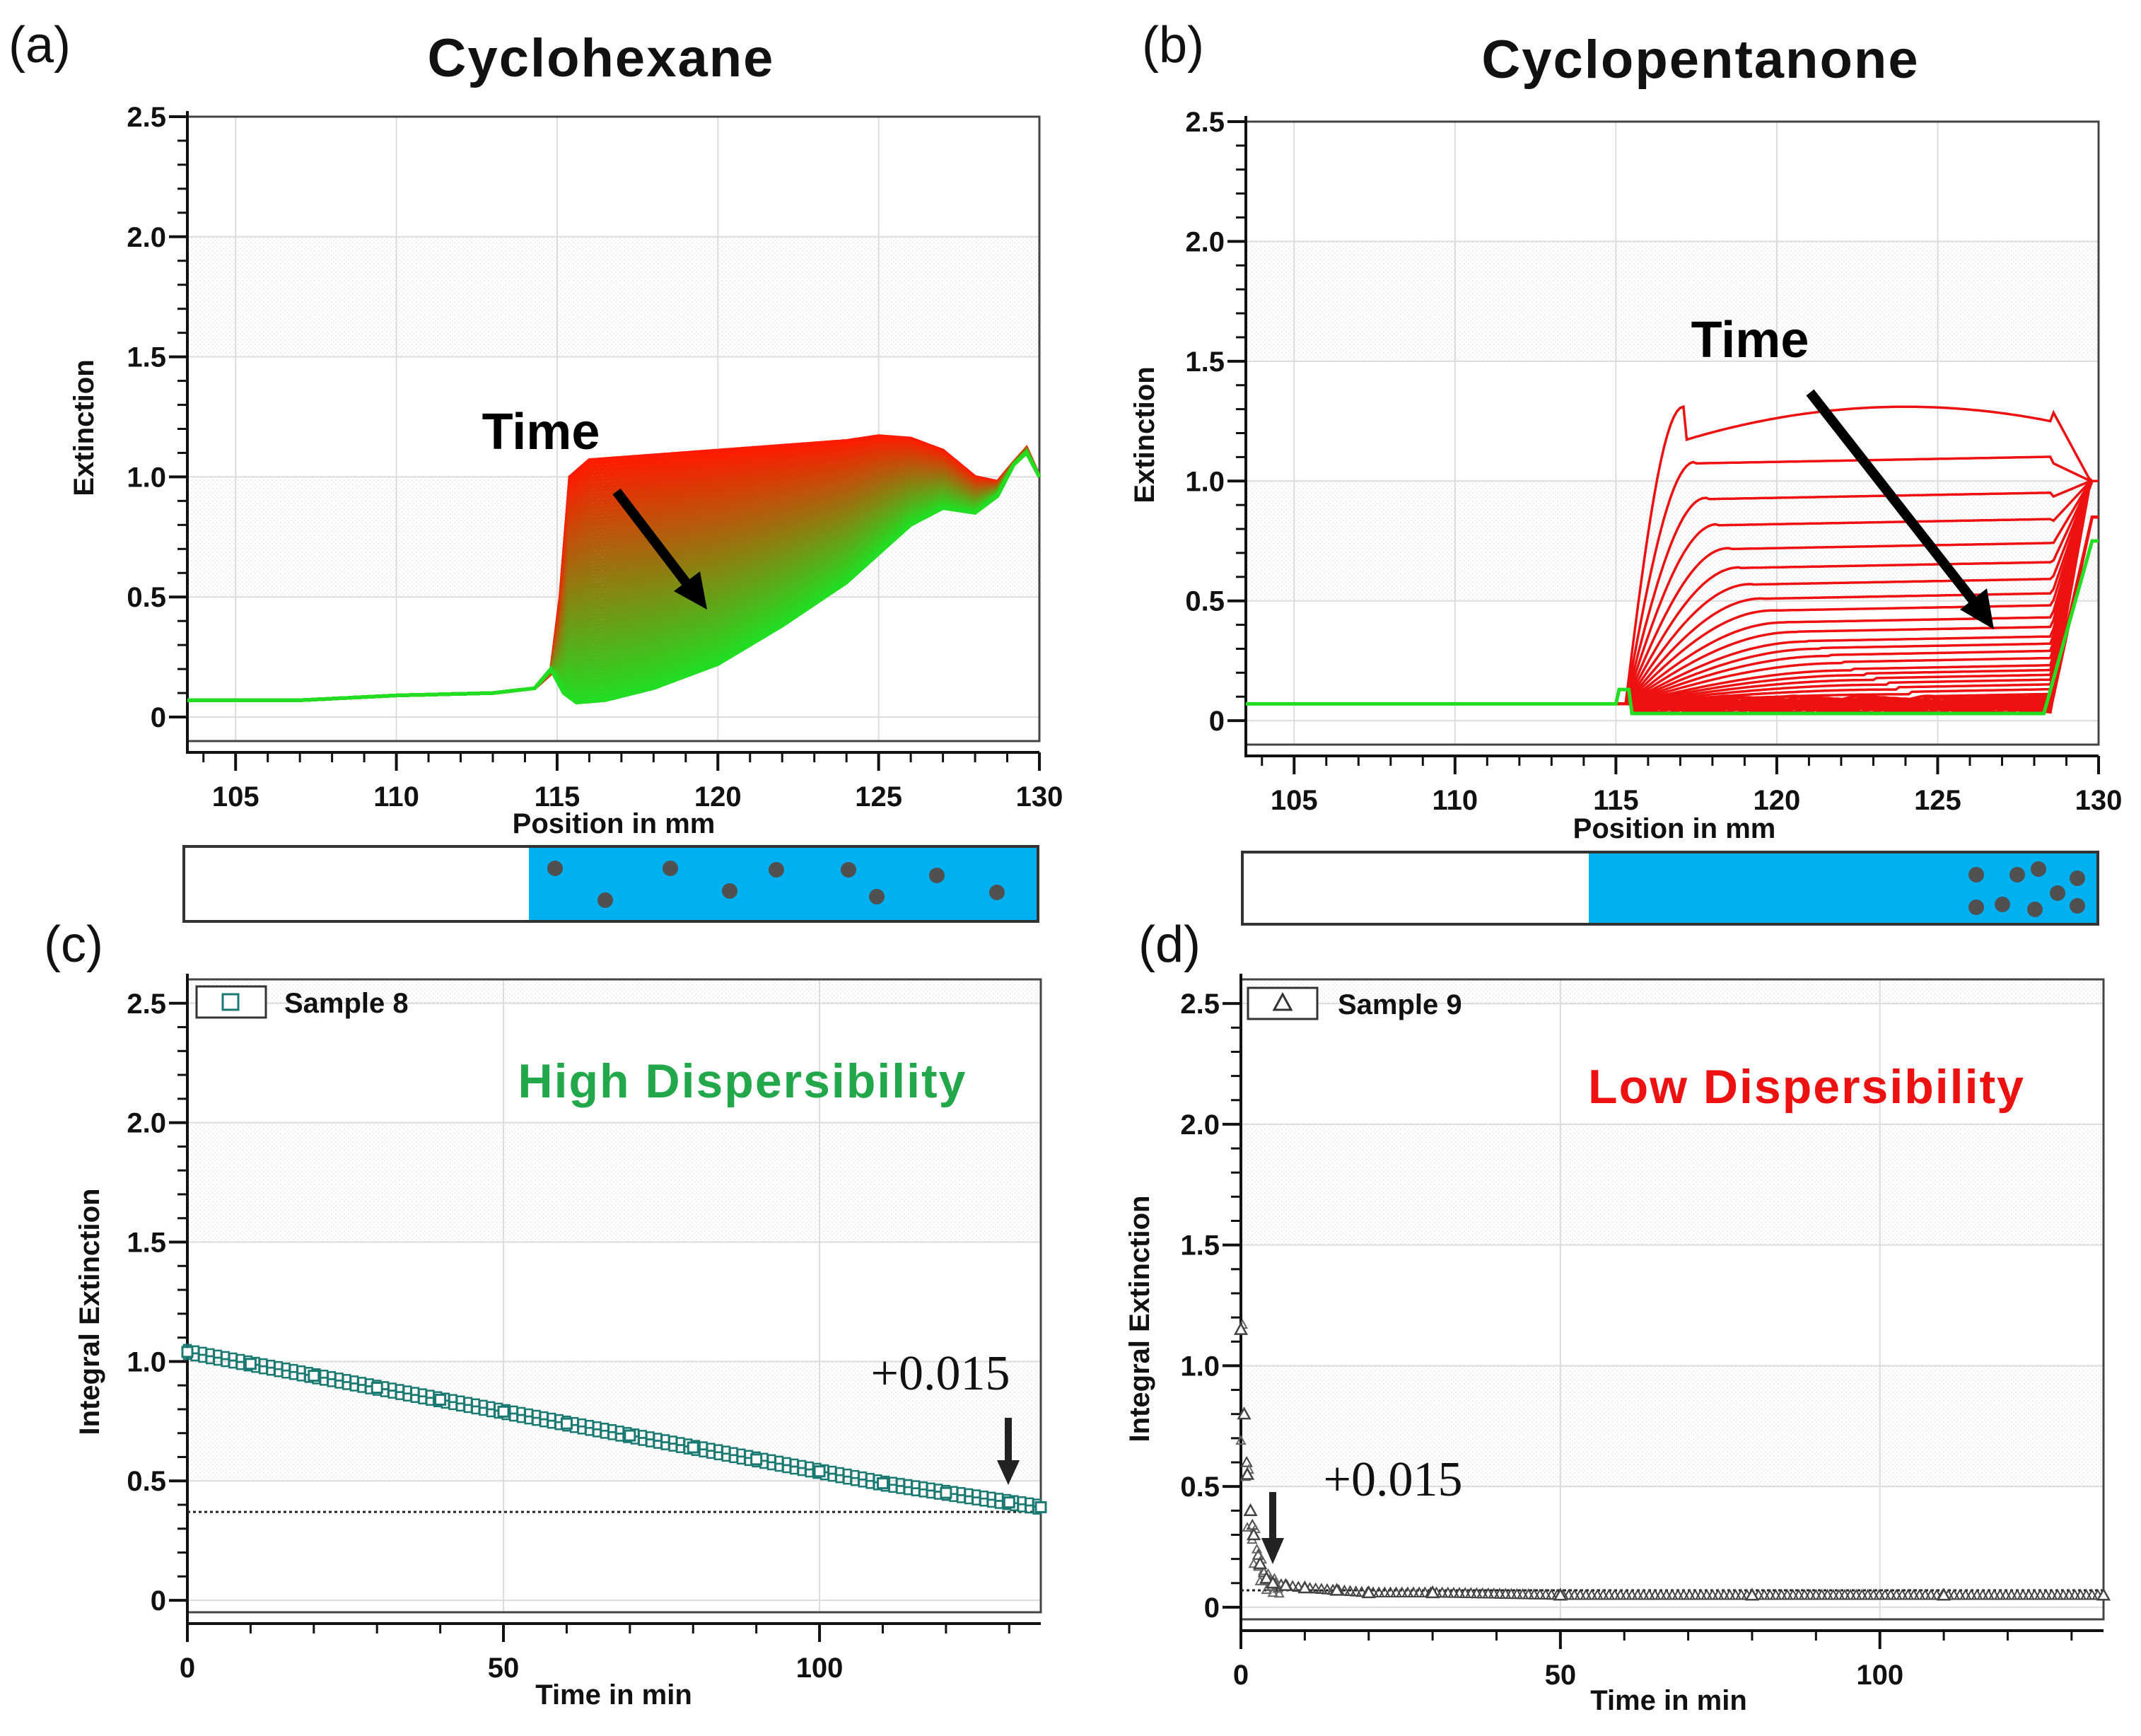 This screenshot has height=1736, width=2141. I want to click on panel-a-ytick-label: 2.0, so click(146, 237).